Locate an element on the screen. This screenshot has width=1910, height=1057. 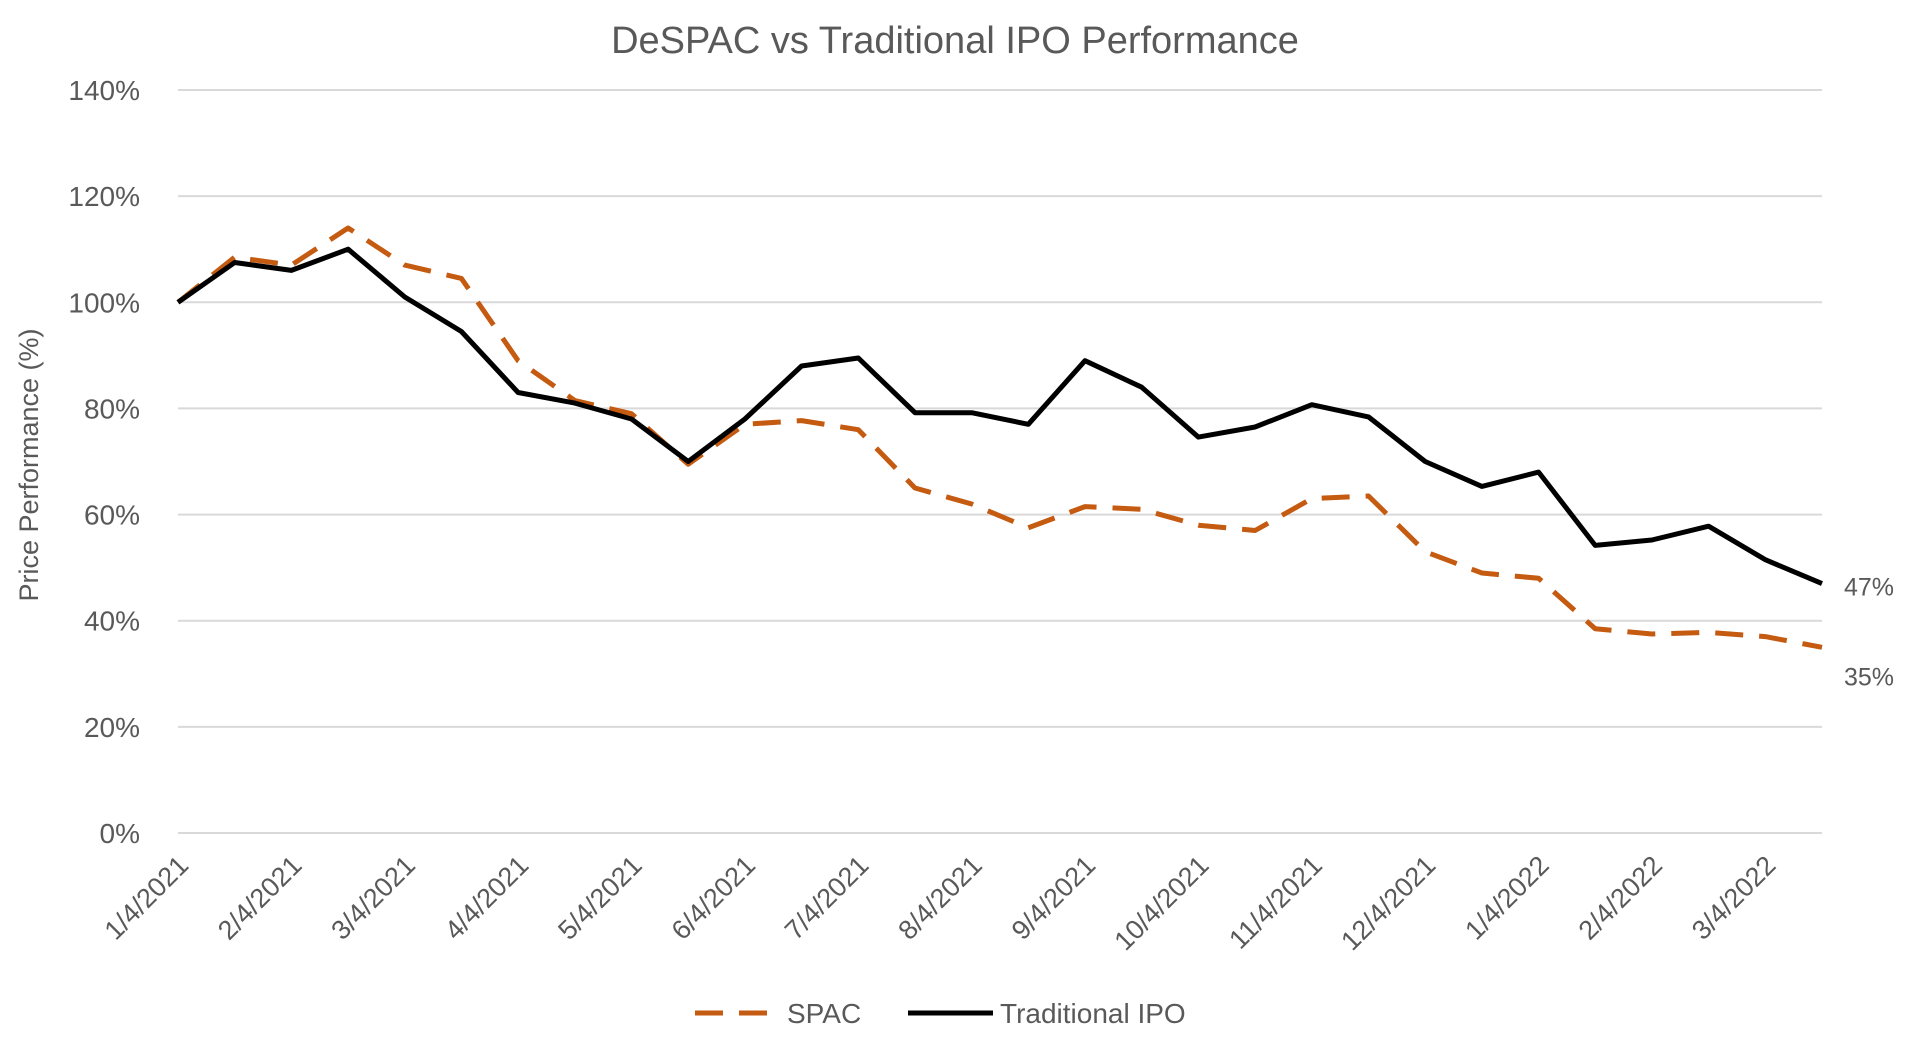
x-tick-label: 7/4/2021 is located at coordinates (827, 898).